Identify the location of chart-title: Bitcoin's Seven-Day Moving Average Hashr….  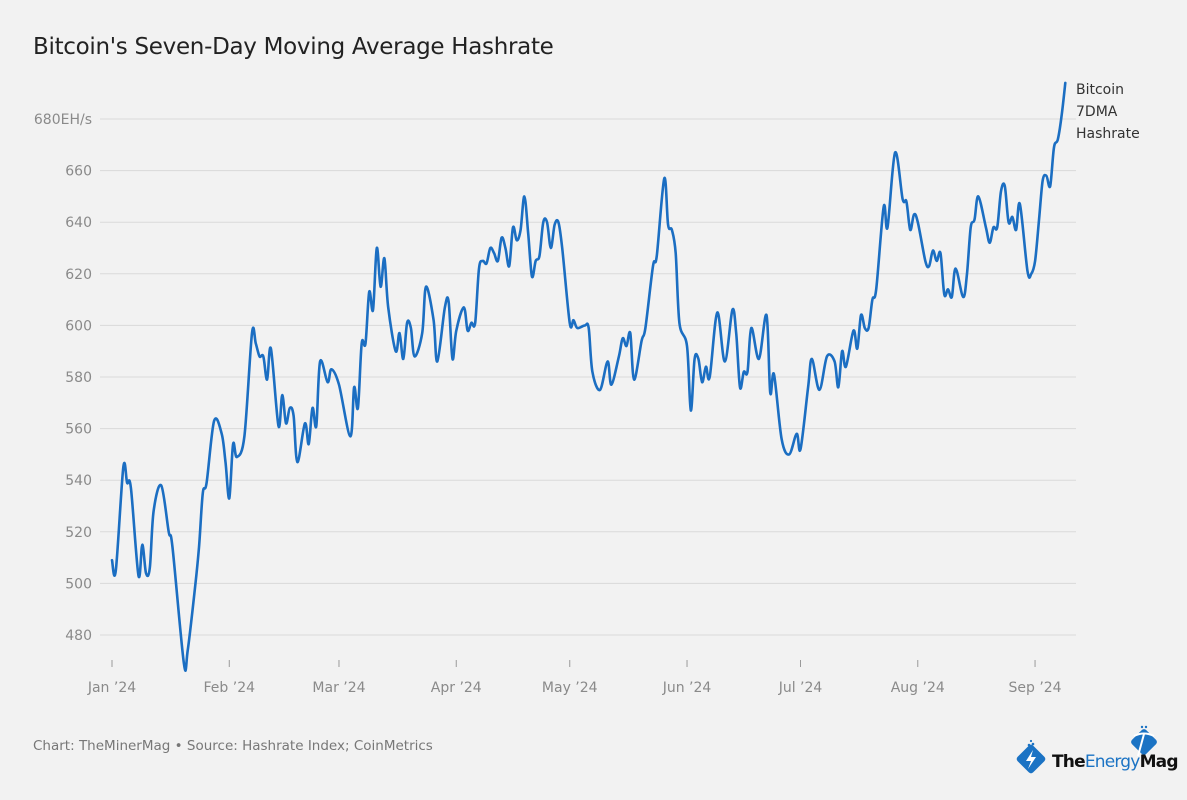
(293, 47).